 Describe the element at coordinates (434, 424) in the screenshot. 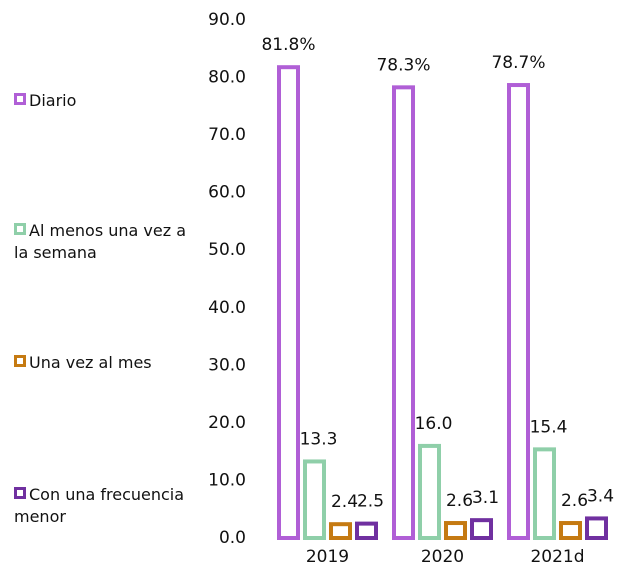

I see `data-label: 16.0` at that location.